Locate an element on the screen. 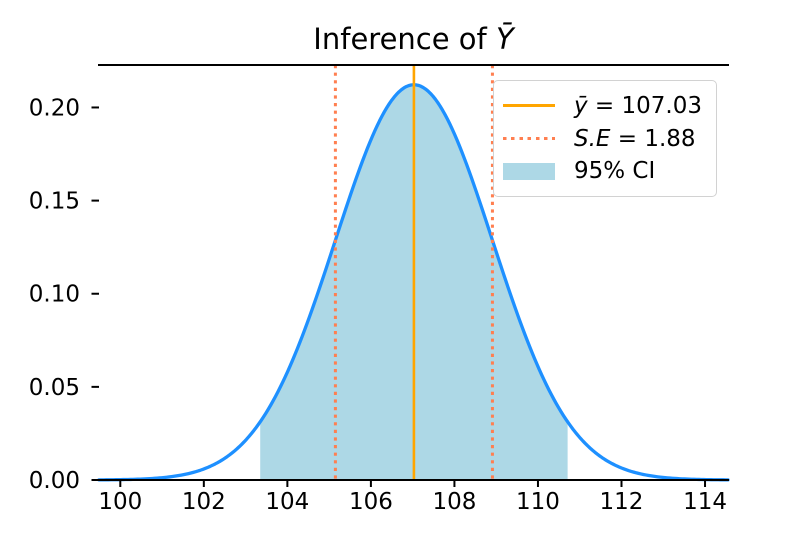 This screenshot has height=540, width=810. y-tick-label: 0.10 is located at coordinates (54, 295).